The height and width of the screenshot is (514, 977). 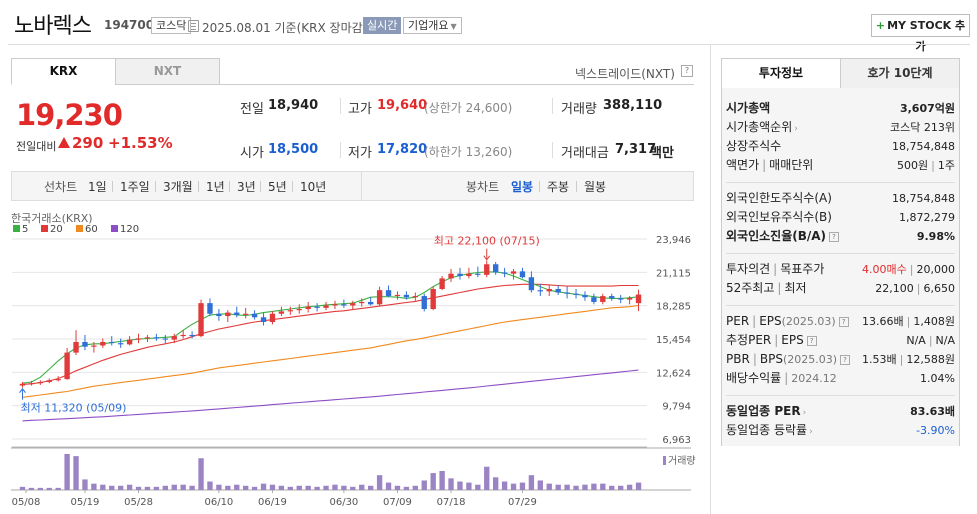 What do you see at coordinates (595, 187) in the screenshot?
I see `candle-monthly: 월봉` at bounding box center [595, 187].